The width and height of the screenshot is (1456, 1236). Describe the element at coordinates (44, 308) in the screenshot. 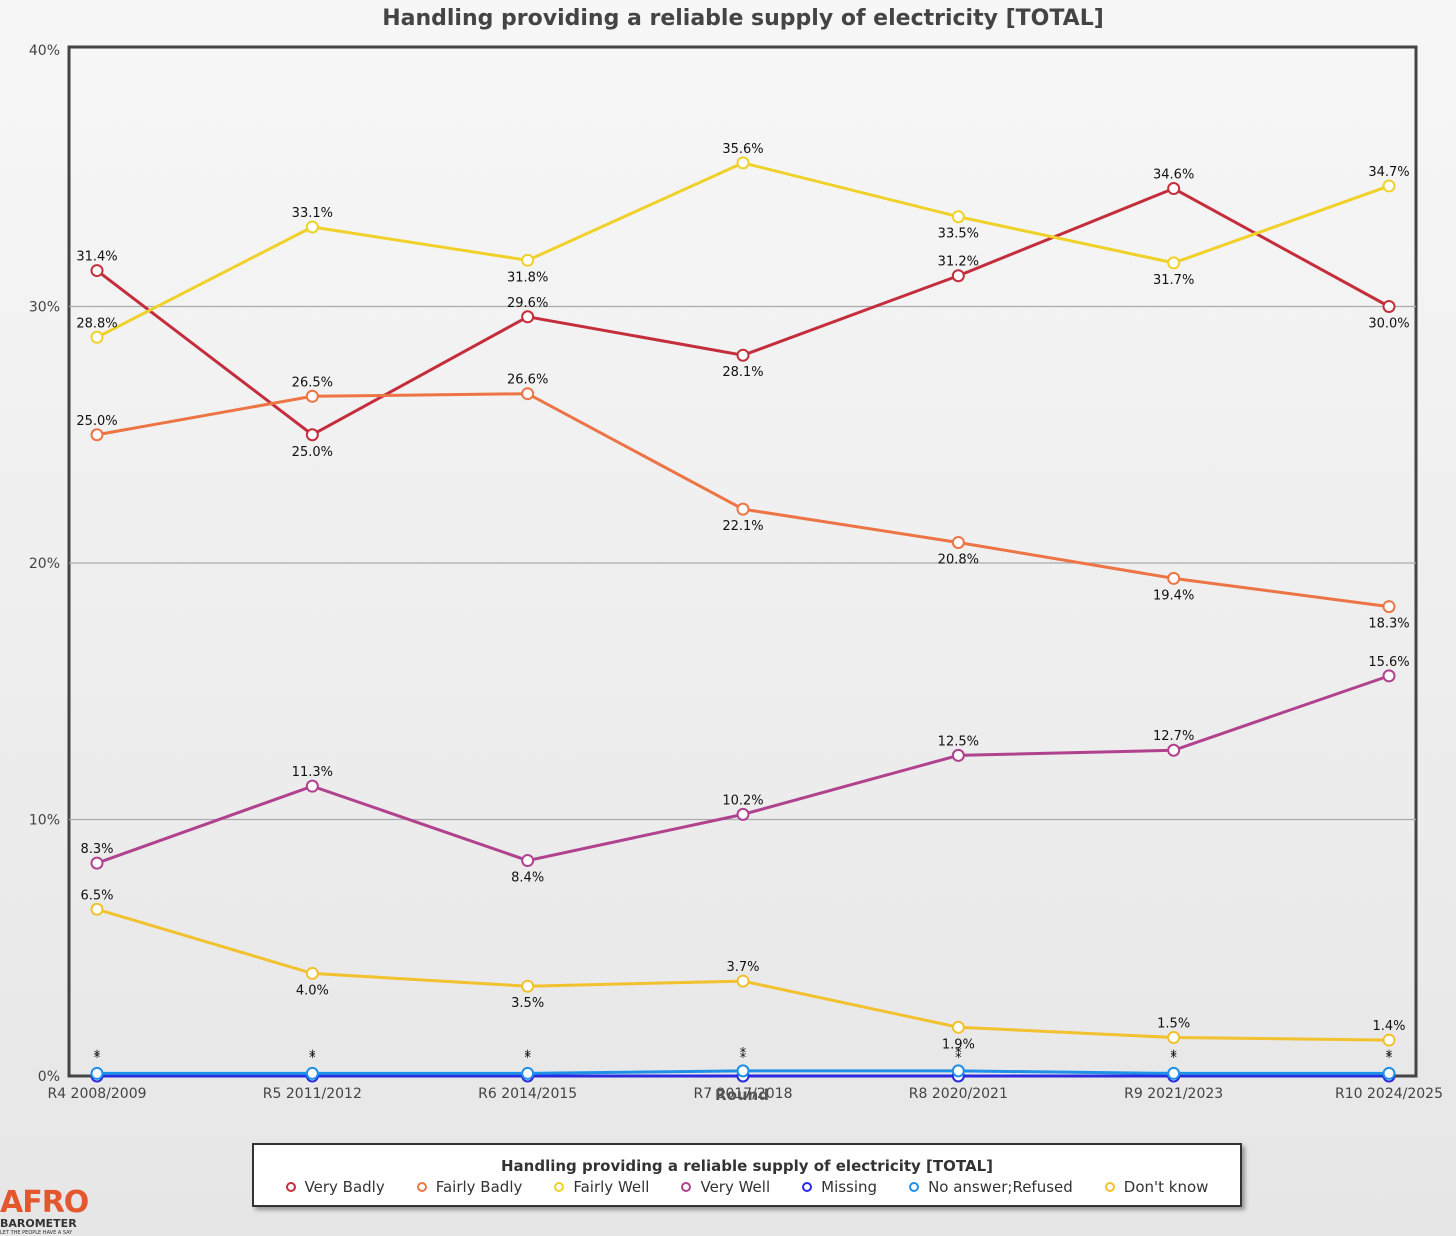

I see `y-tick-label: 30%` at that location.